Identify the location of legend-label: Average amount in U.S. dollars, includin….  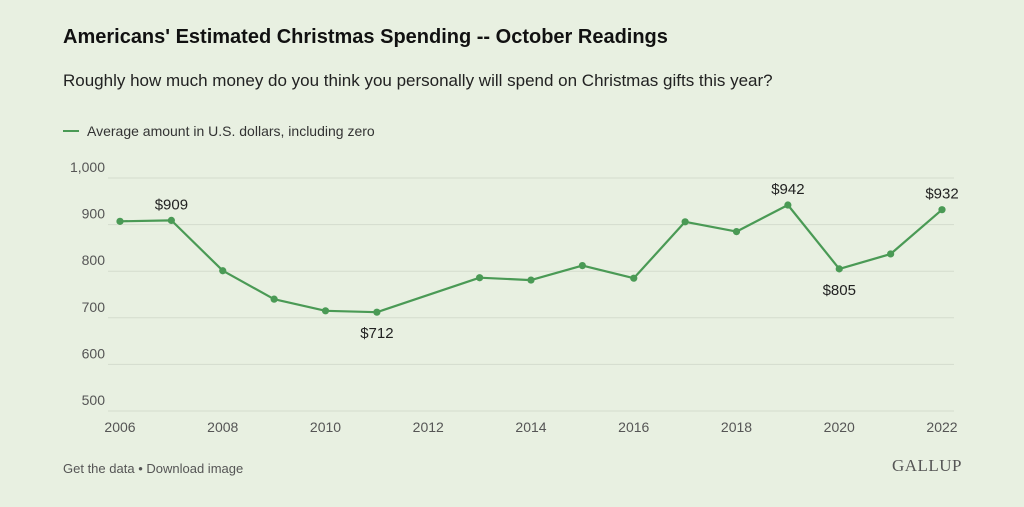
(231, 131).